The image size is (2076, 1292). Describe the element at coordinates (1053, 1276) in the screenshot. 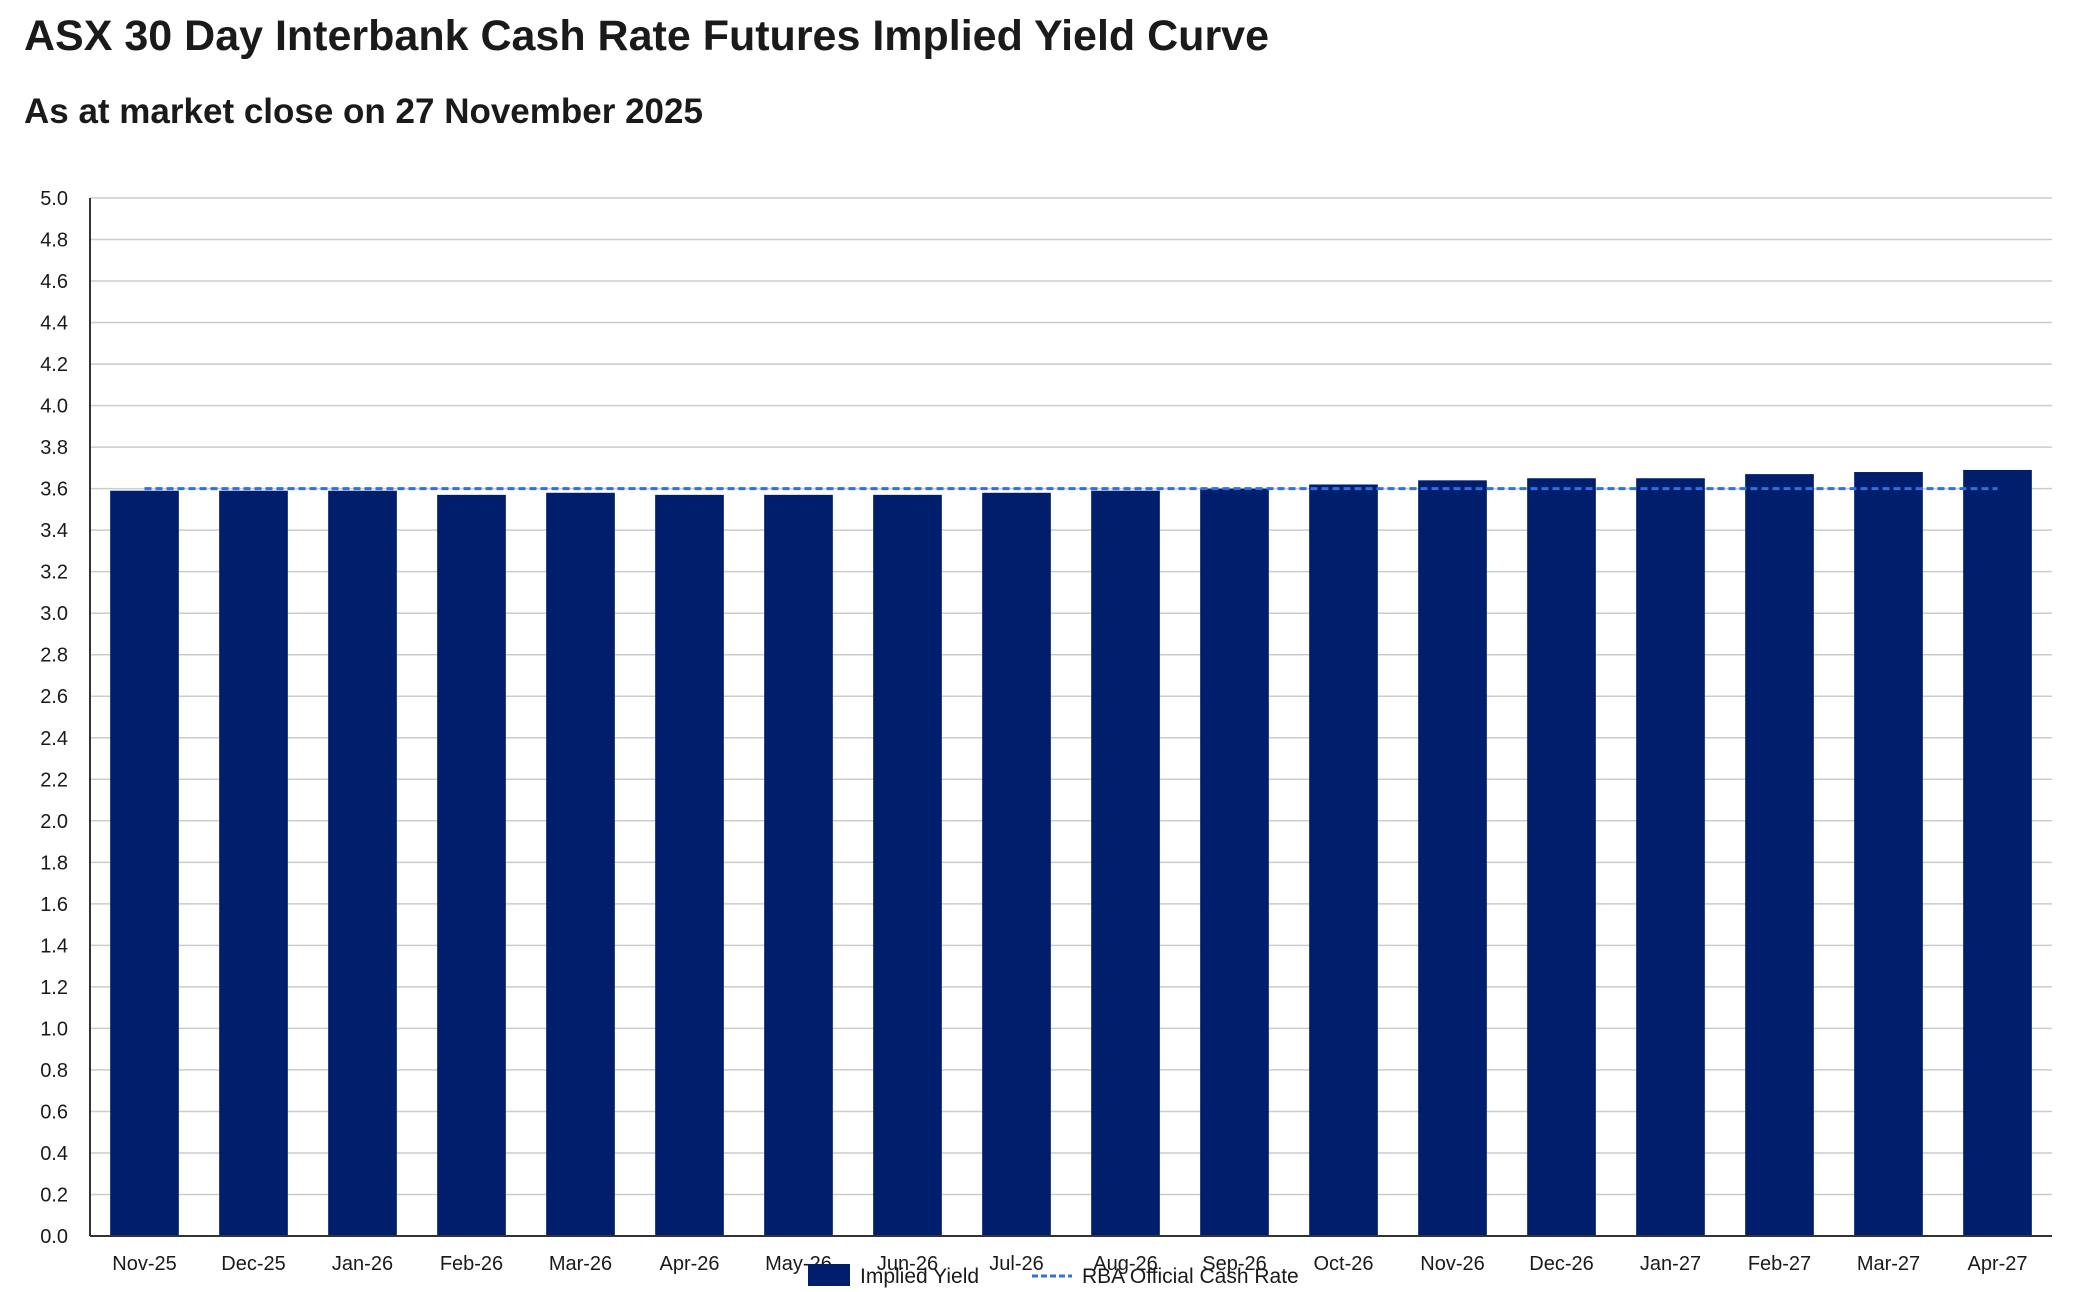

I see `legend: Implied Yield RBA Official Cash Rate` at that location.